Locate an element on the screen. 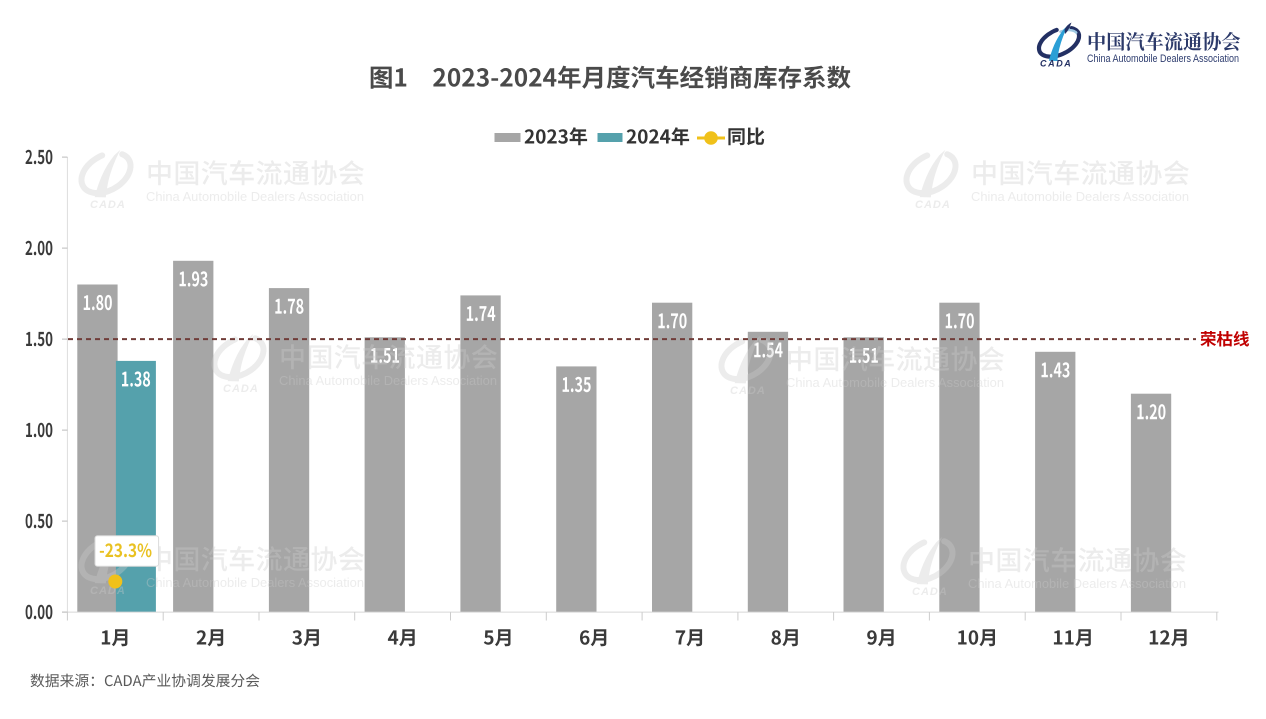 This screenshot has height=719, width=1266. svg-text:China Automobile Dealers Assoc: China Automobile Dealers Association is located at coordinates (1163, 59).